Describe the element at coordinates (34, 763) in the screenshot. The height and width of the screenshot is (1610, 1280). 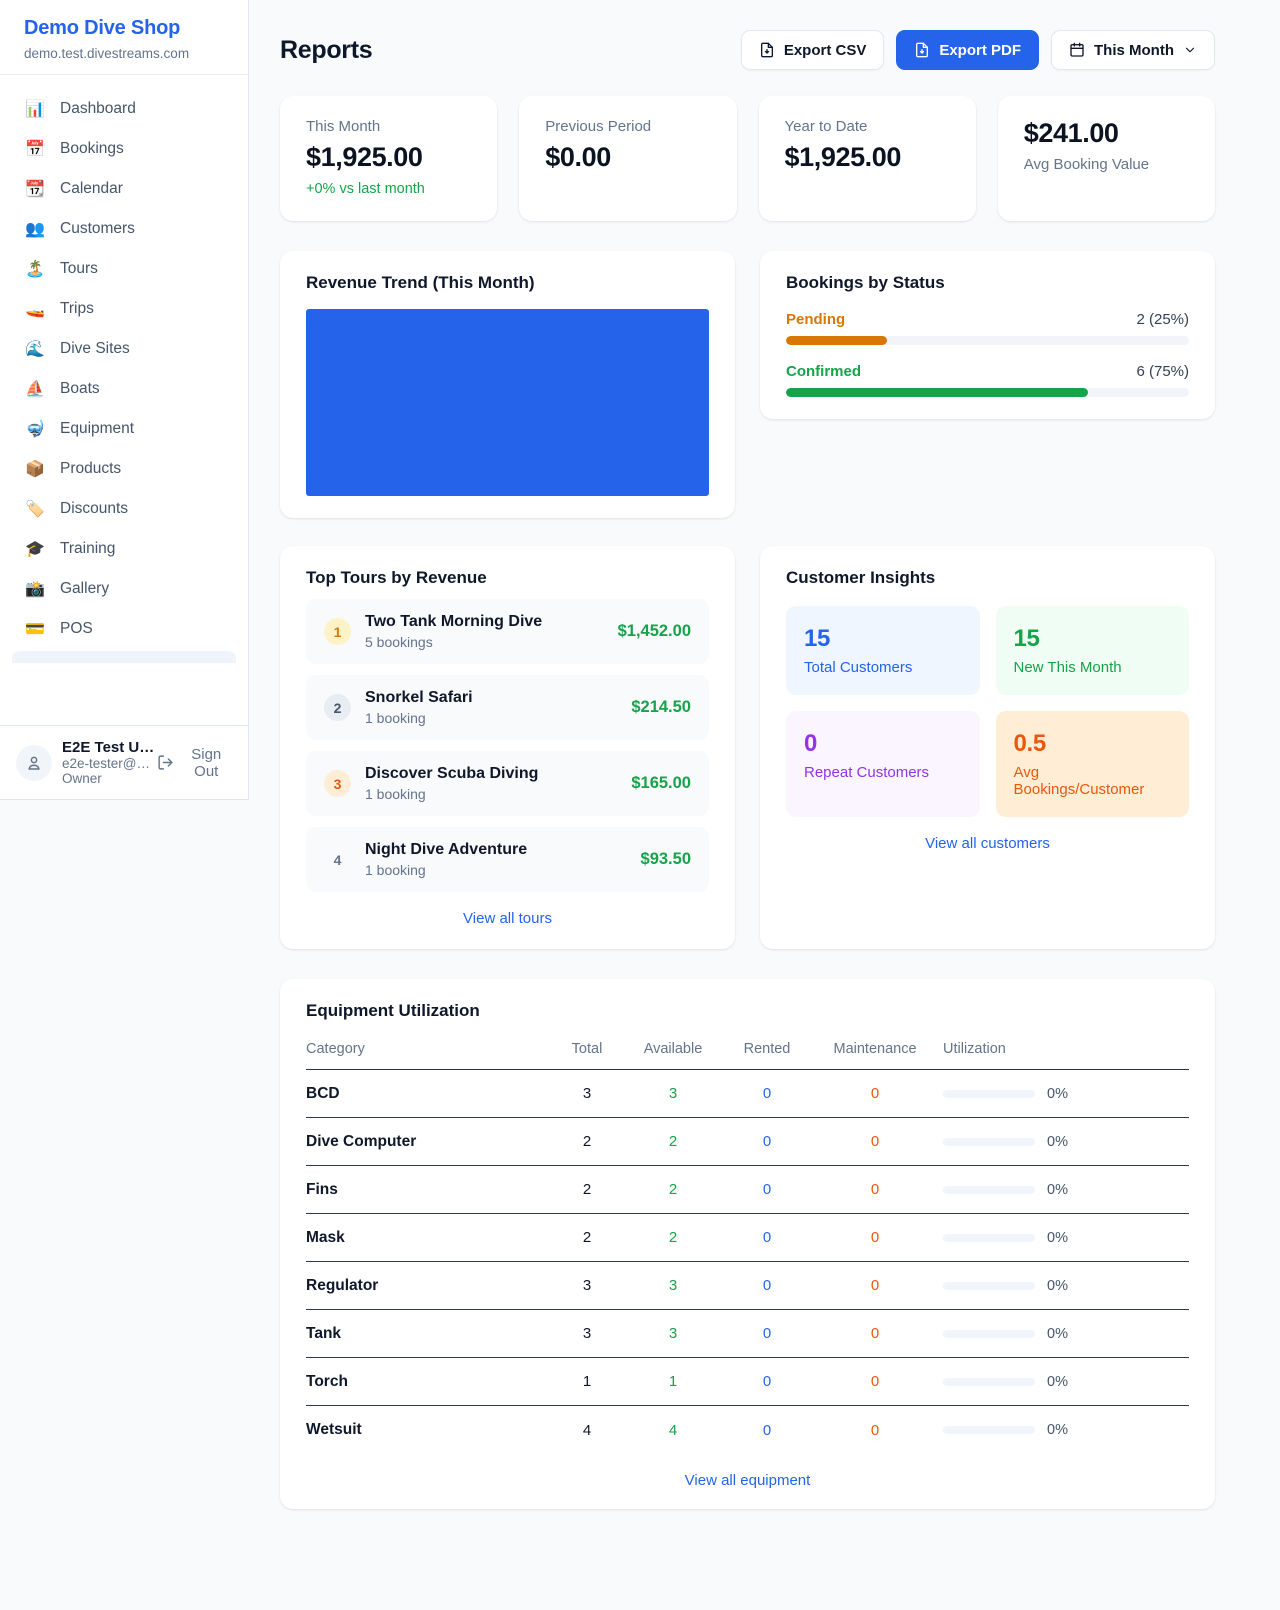
I see `person-icon` at that location.